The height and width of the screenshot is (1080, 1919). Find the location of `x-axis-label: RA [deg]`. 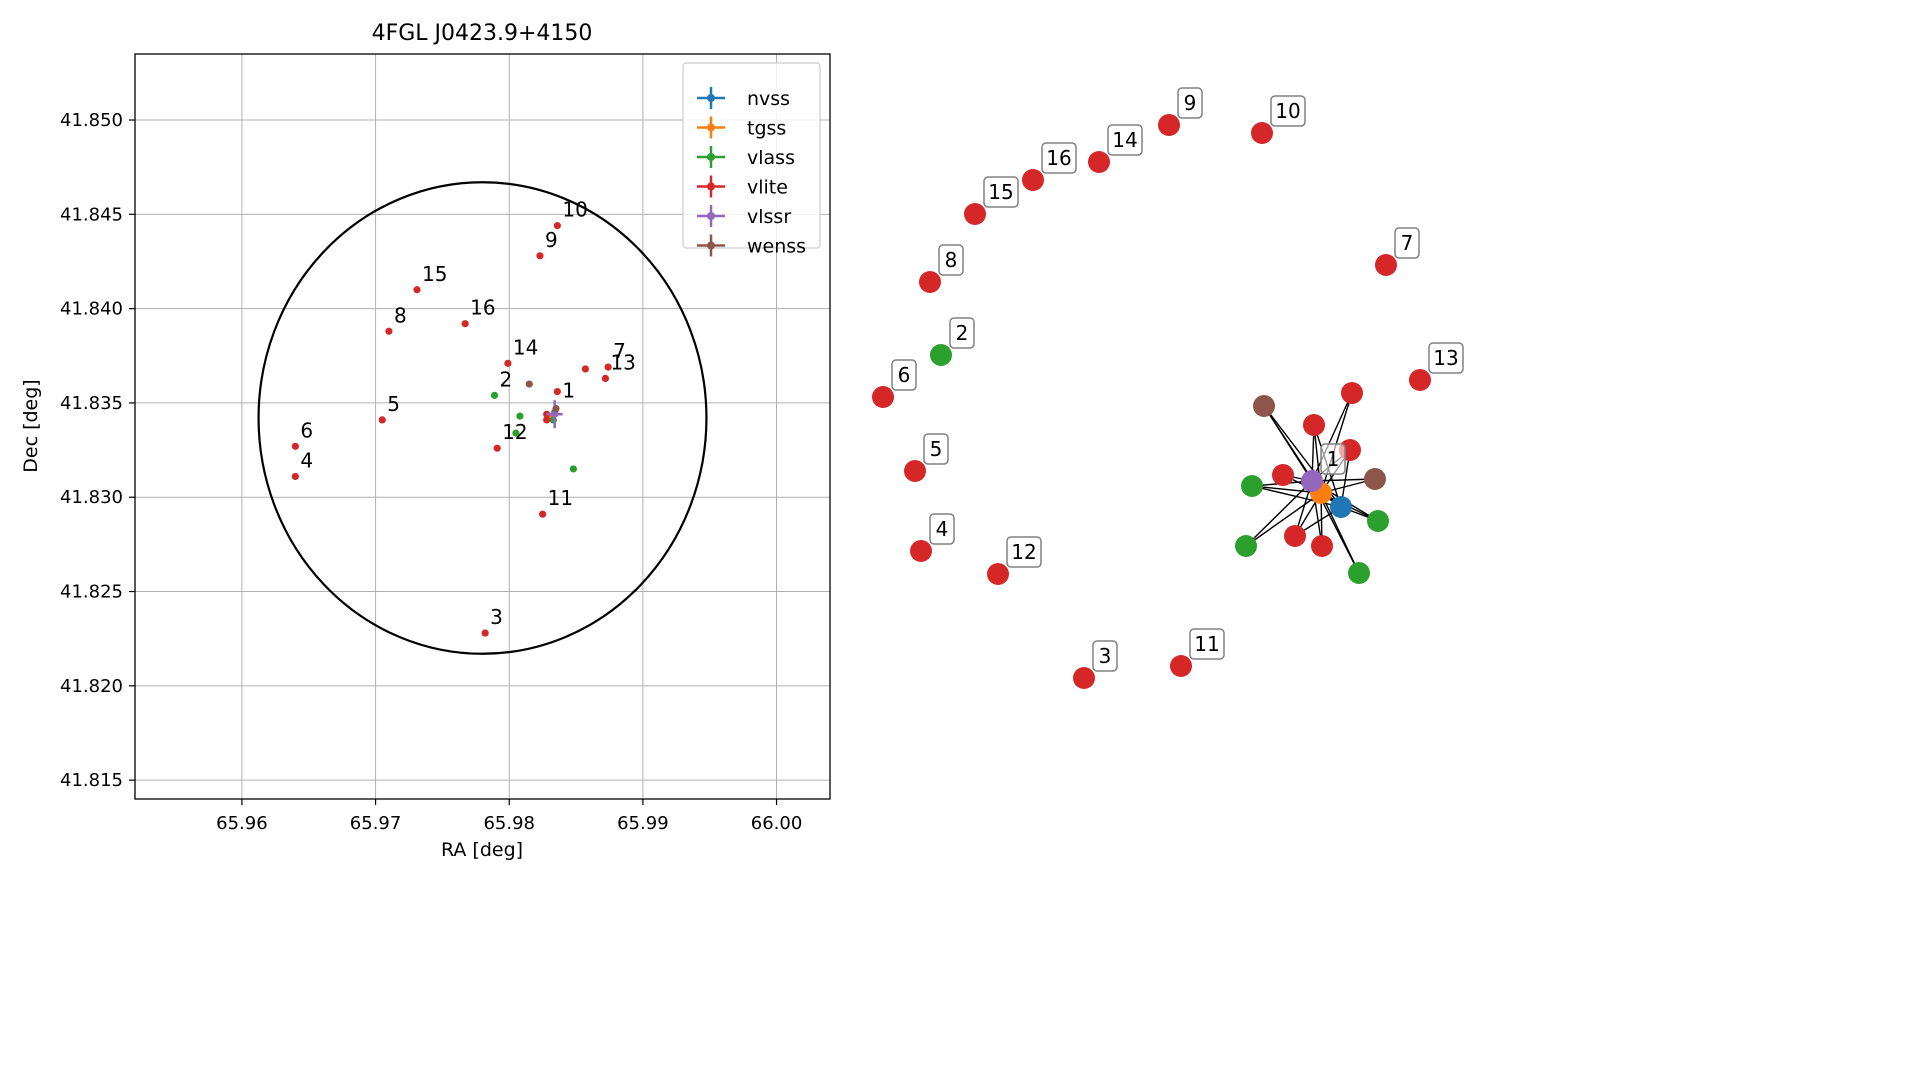

x-axis-label: RA [deg] is located at coordinates (482, 850).